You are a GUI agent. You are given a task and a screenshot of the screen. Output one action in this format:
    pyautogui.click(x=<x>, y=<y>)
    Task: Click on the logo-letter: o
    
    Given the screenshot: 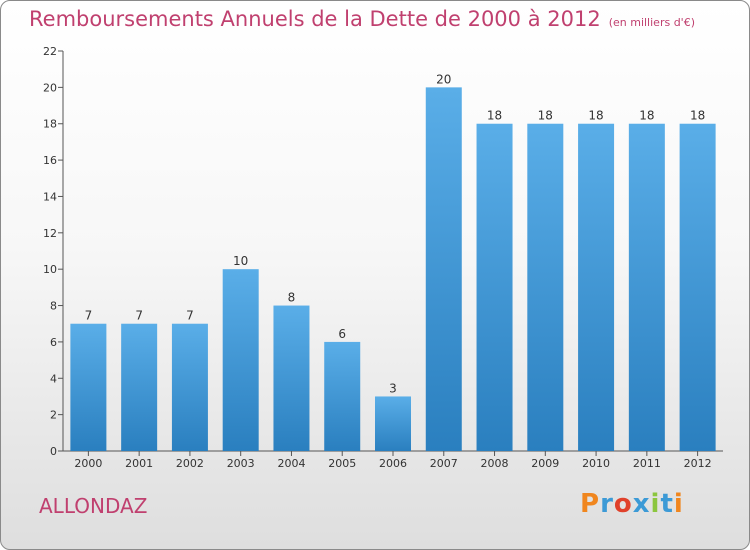 What is the action you would take?
    pyautogui.click(x=623, y=504)
    